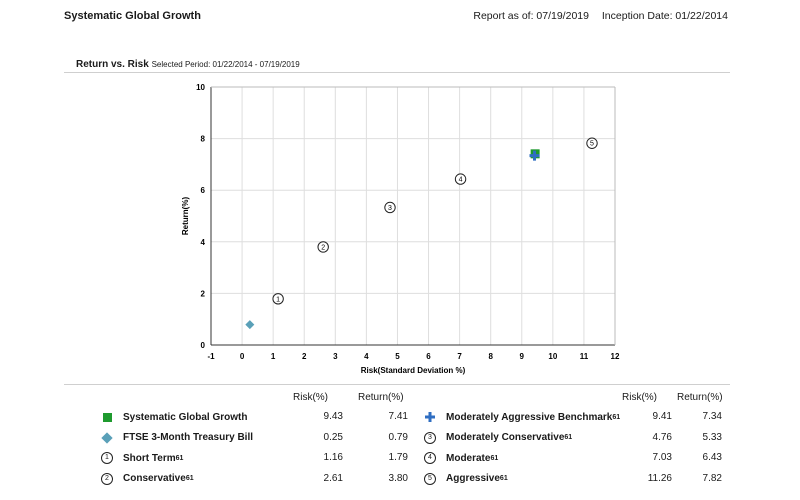 Image resolution: width=800 pixels, height=500 pixels. I want to click on teal-diamond-icon, so click(107, 438).